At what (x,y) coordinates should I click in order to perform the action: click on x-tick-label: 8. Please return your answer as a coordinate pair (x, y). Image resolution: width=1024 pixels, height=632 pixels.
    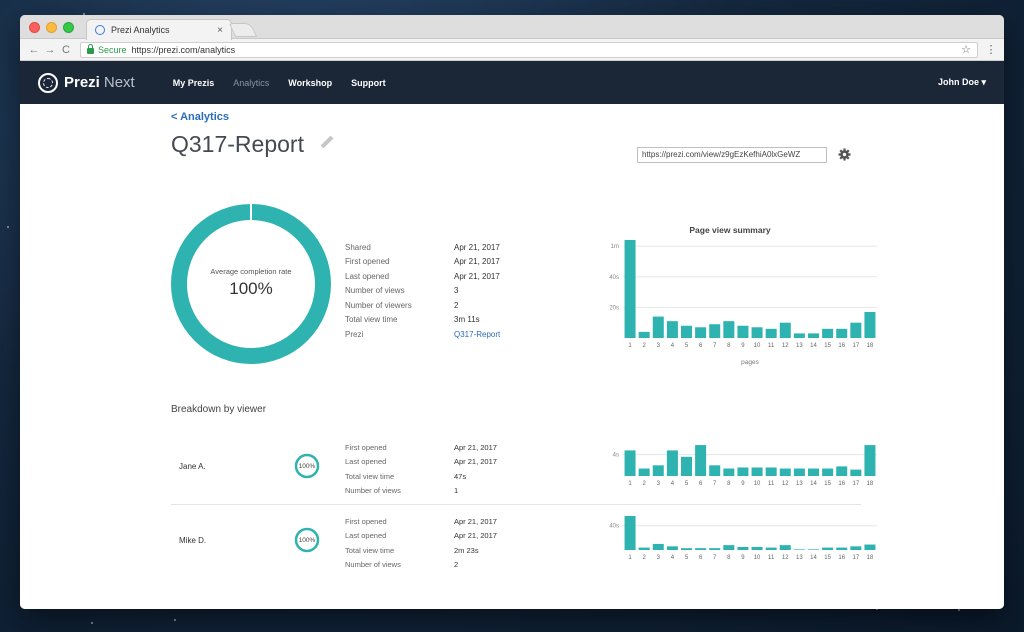
    Looking at the image, I should click on (729, 346).